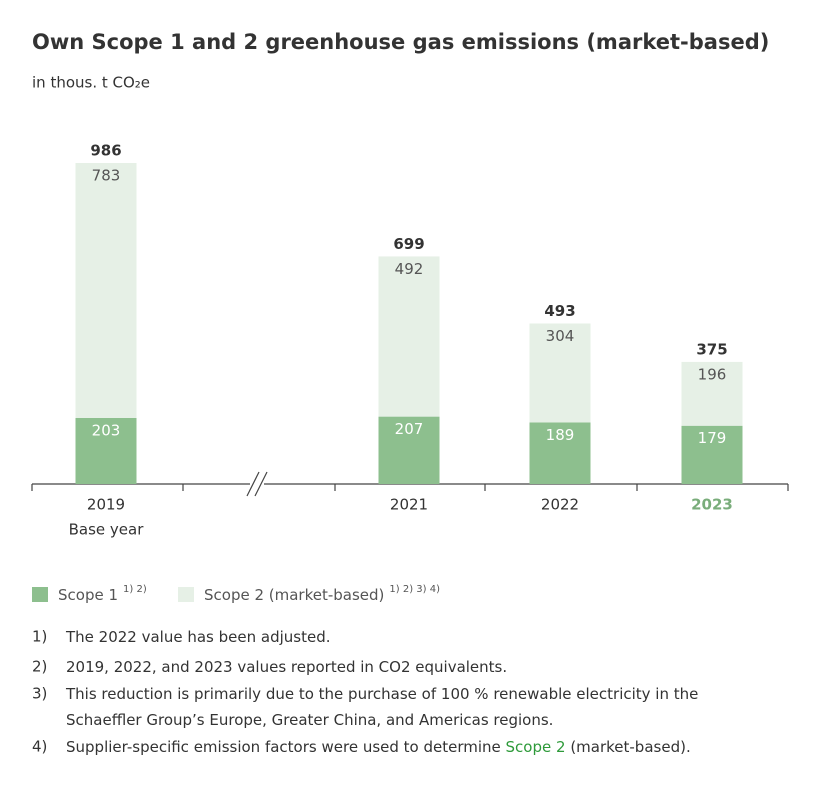  Describe the element at coordinates (409, 429) in the screenshot. I see `value-label: 207` at that location.